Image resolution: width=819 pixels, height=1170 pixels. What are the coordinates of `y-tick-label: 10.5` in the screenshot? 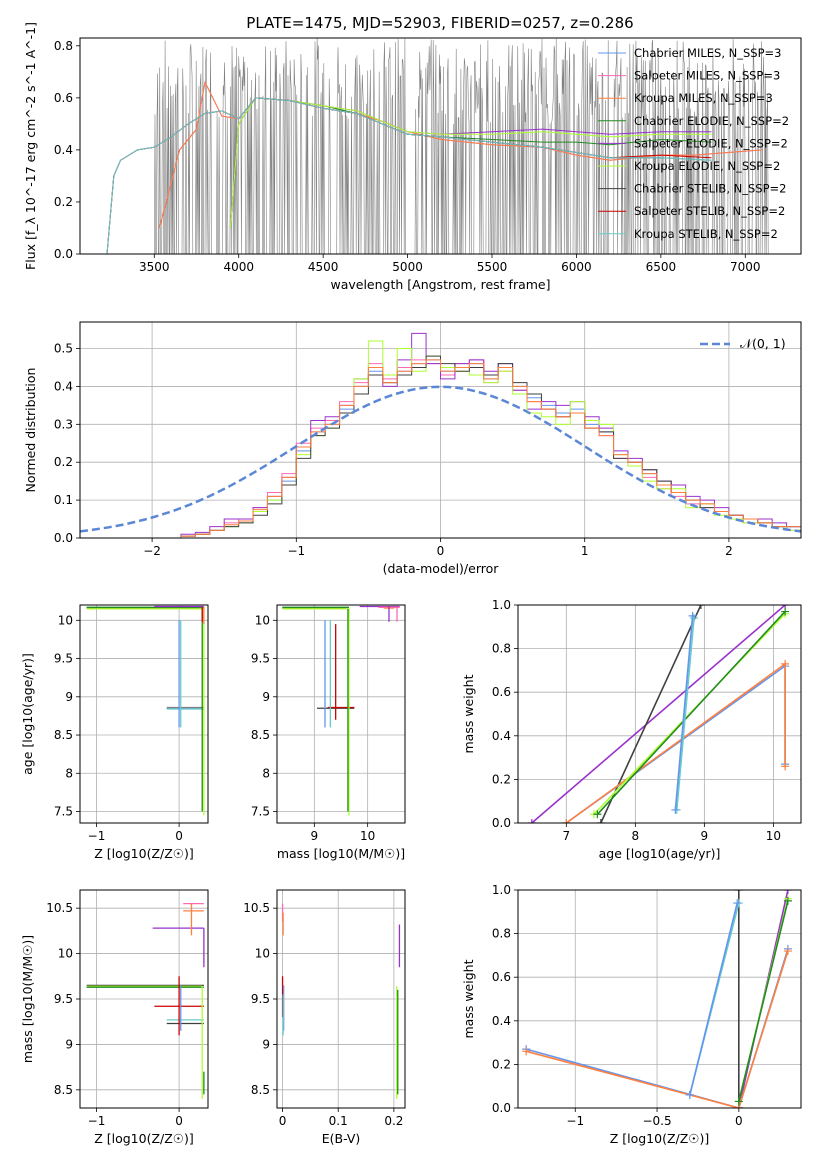 It's located at (256, 908).